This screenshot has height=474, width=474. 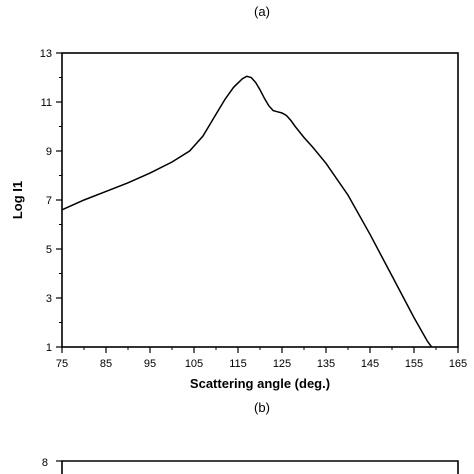 What do you see at coordinates (46, 54) in the screenshot?
I see `y-tick-label: 13` at bounding box center [46, 54].